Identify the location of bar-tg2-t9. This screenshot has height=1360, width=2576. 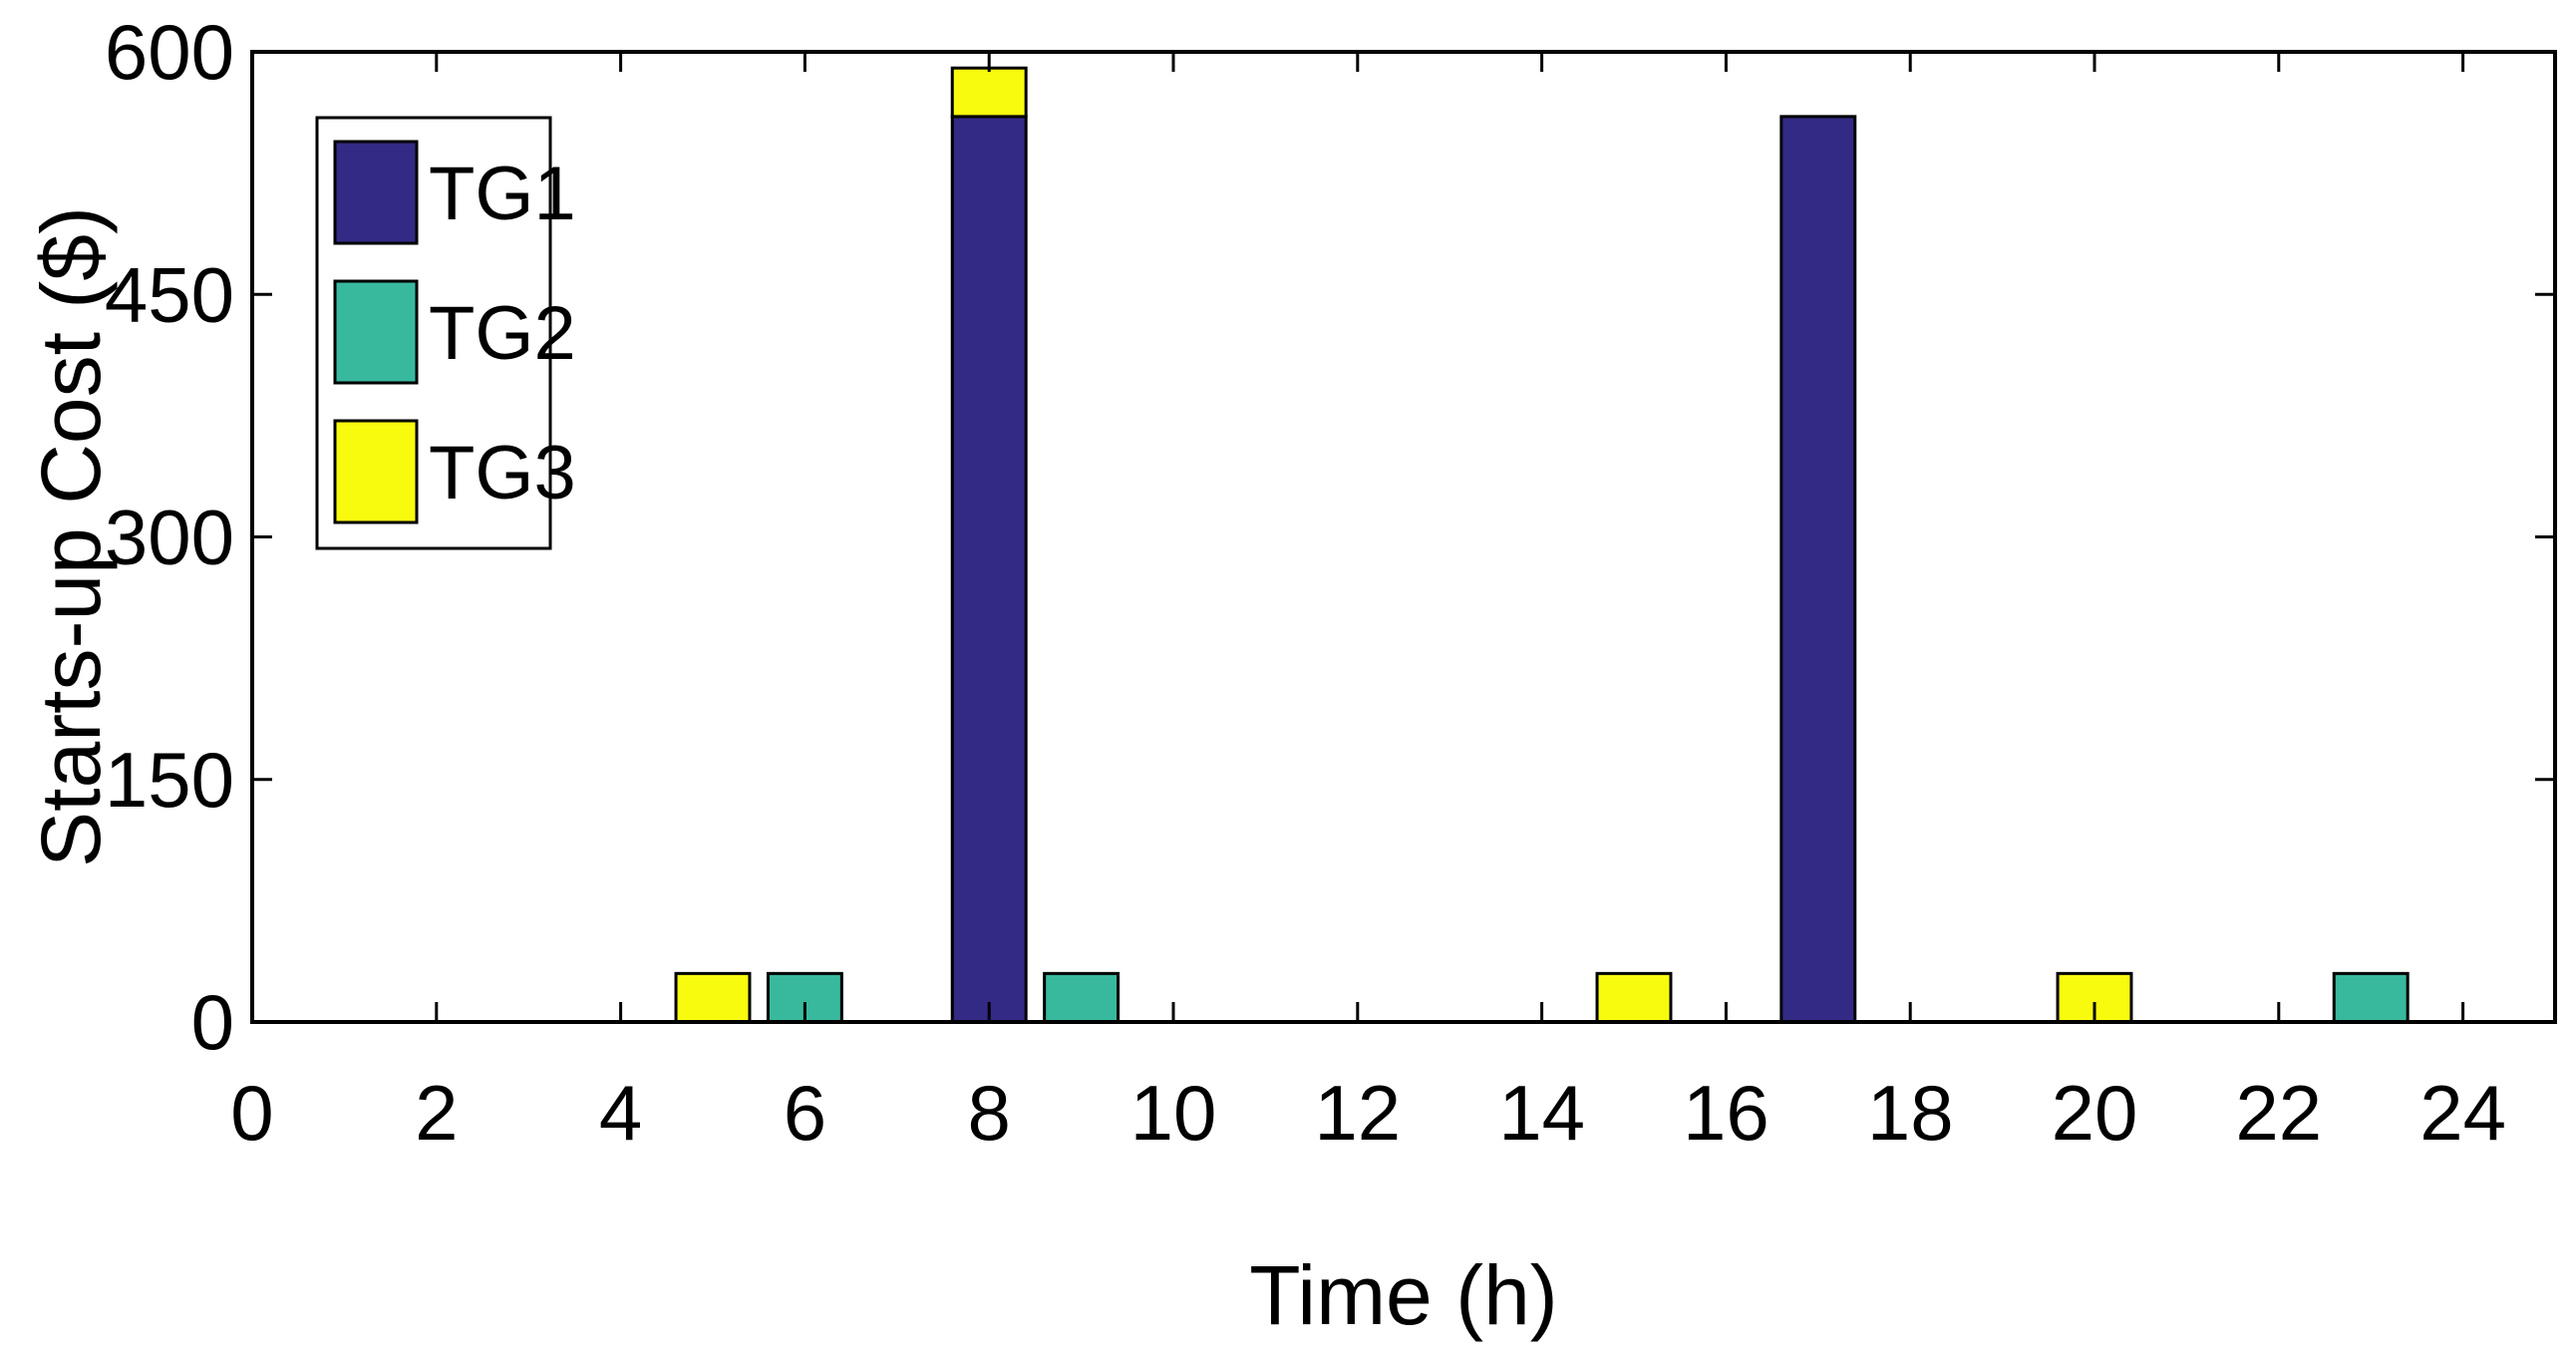
(1082, 997).